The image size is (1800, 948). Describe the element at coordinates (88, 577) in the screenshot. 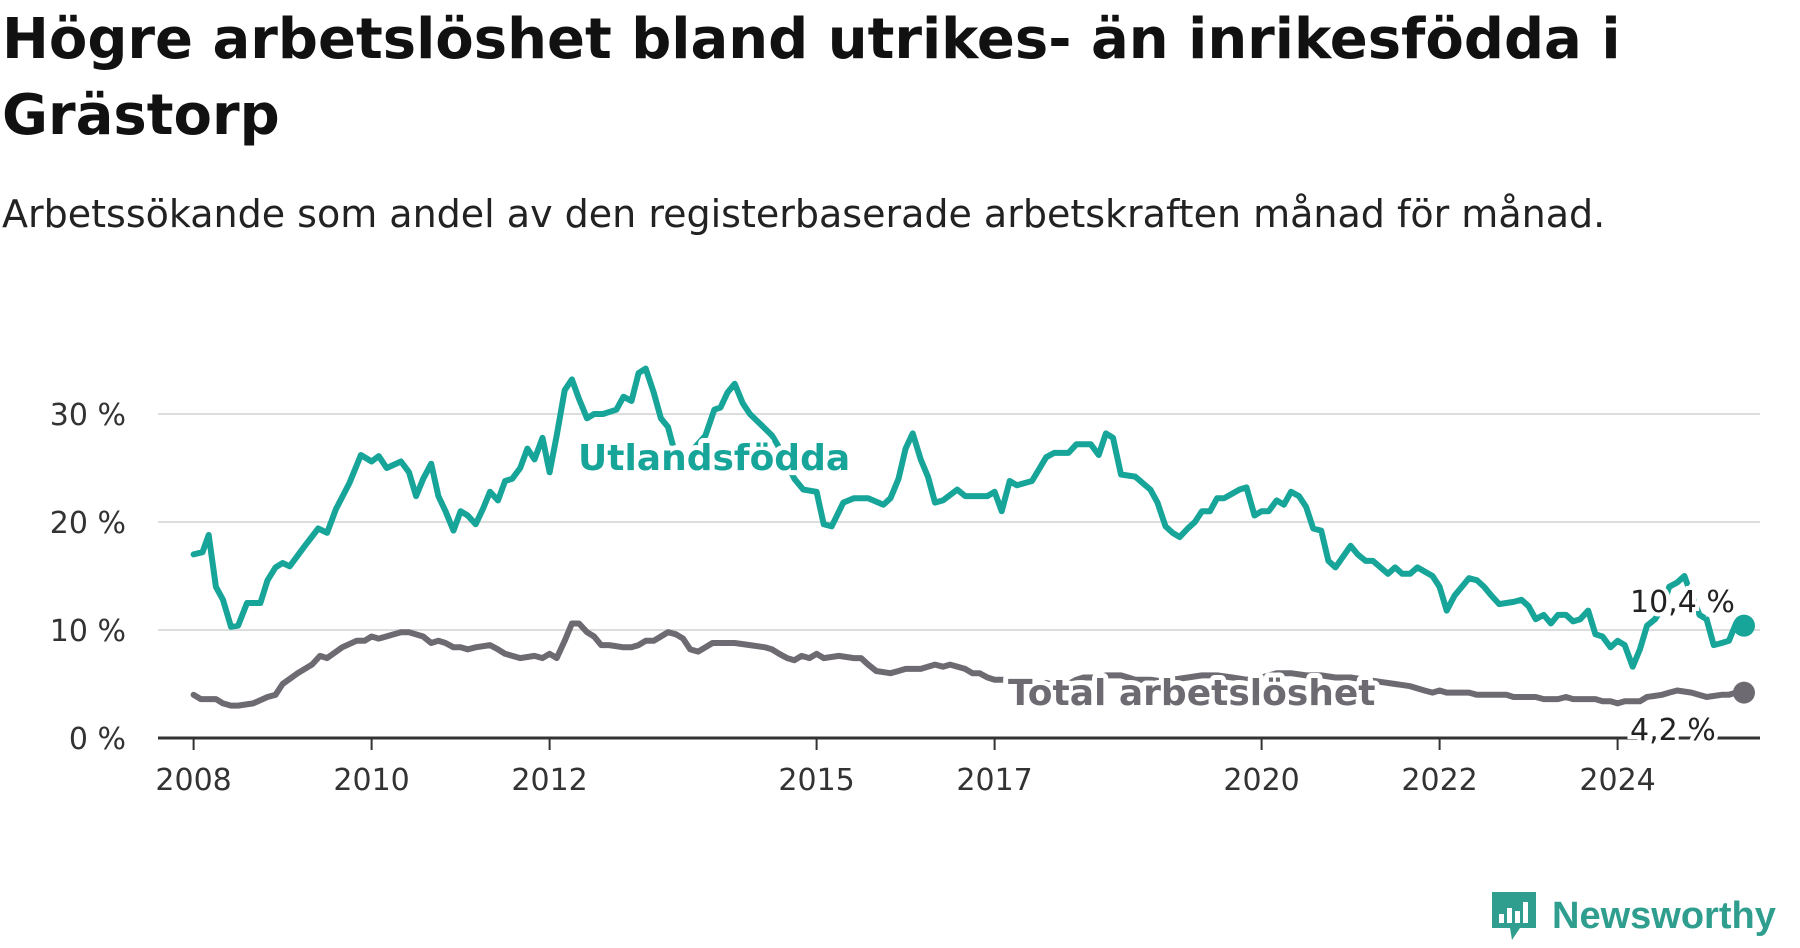

I see `y-axis-ticks: 0 % 10 % 20 % 30 %` at that location.